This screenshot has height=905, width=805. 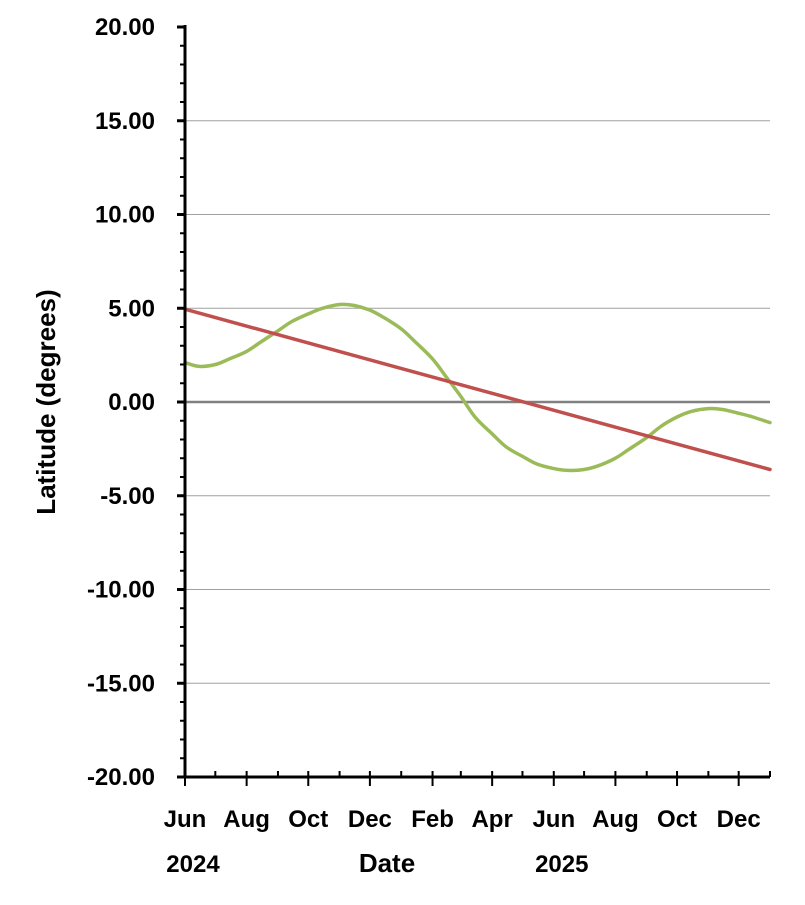 I want to click on x-tick-label: Feb, so click(x=432, y=819).